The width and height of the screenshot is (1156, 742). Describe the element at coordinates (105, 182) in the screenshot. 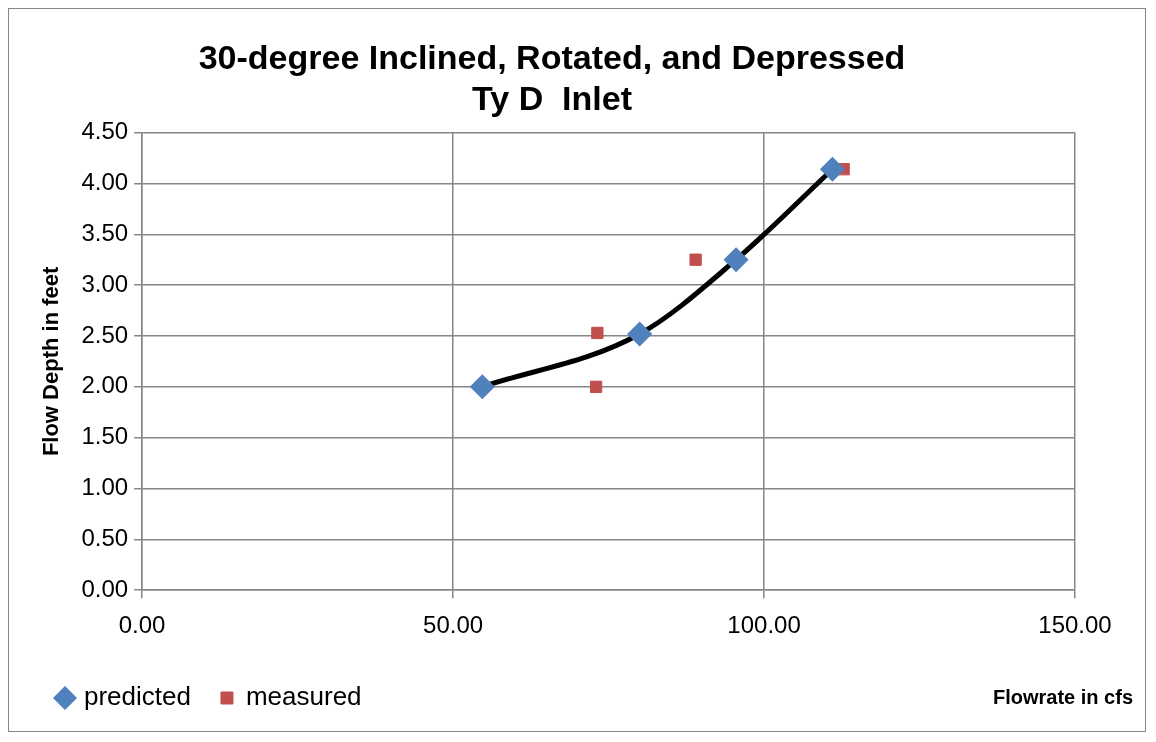

I see `y-tick-label: 4.00` at that location.